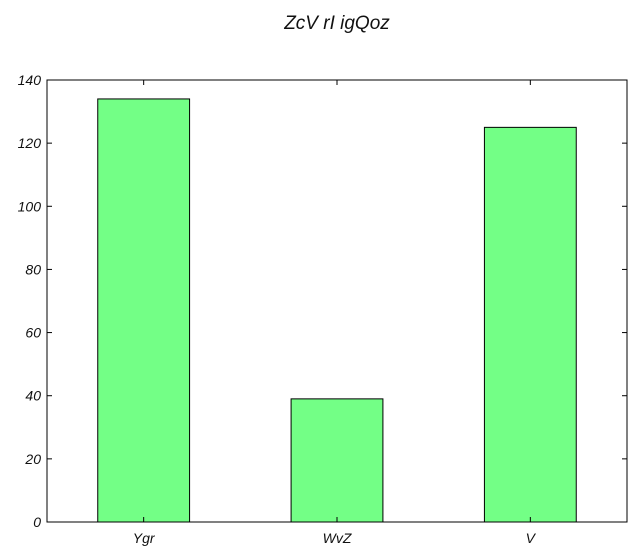  What do you see at coordinates (144, 538) in the screenshot?
I see `x-tick-label-ygr: Ygr` at bounding box center [144, 538].